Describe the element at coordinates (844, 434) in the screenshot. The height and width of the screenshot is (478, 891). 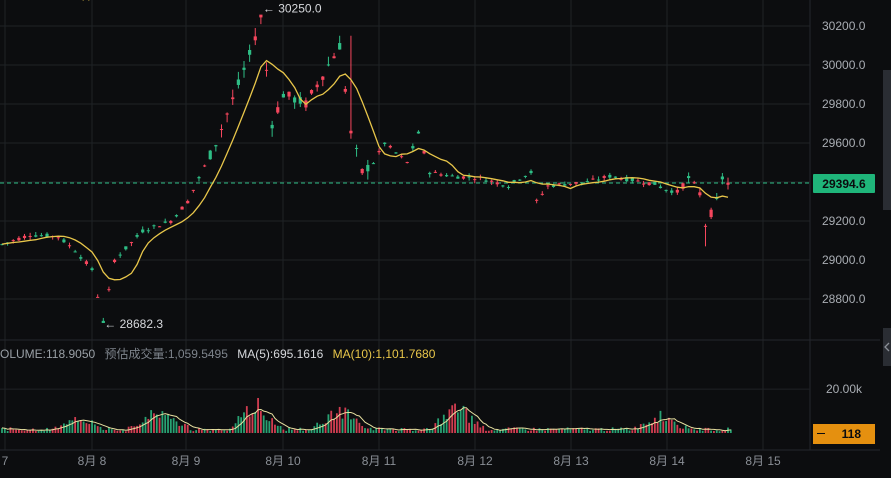
I see `current-volume-label: 118` at that location.